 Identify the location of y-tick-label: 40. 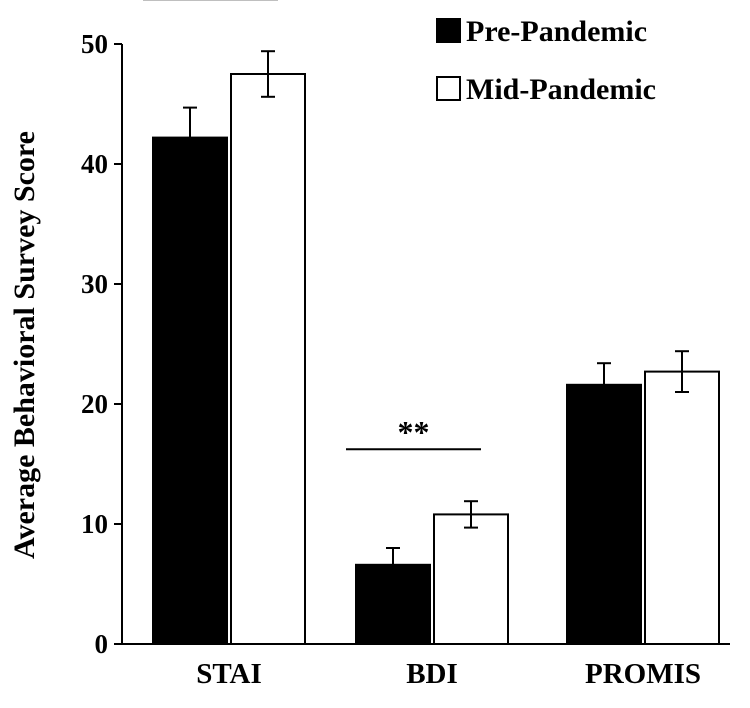
(94, 164).